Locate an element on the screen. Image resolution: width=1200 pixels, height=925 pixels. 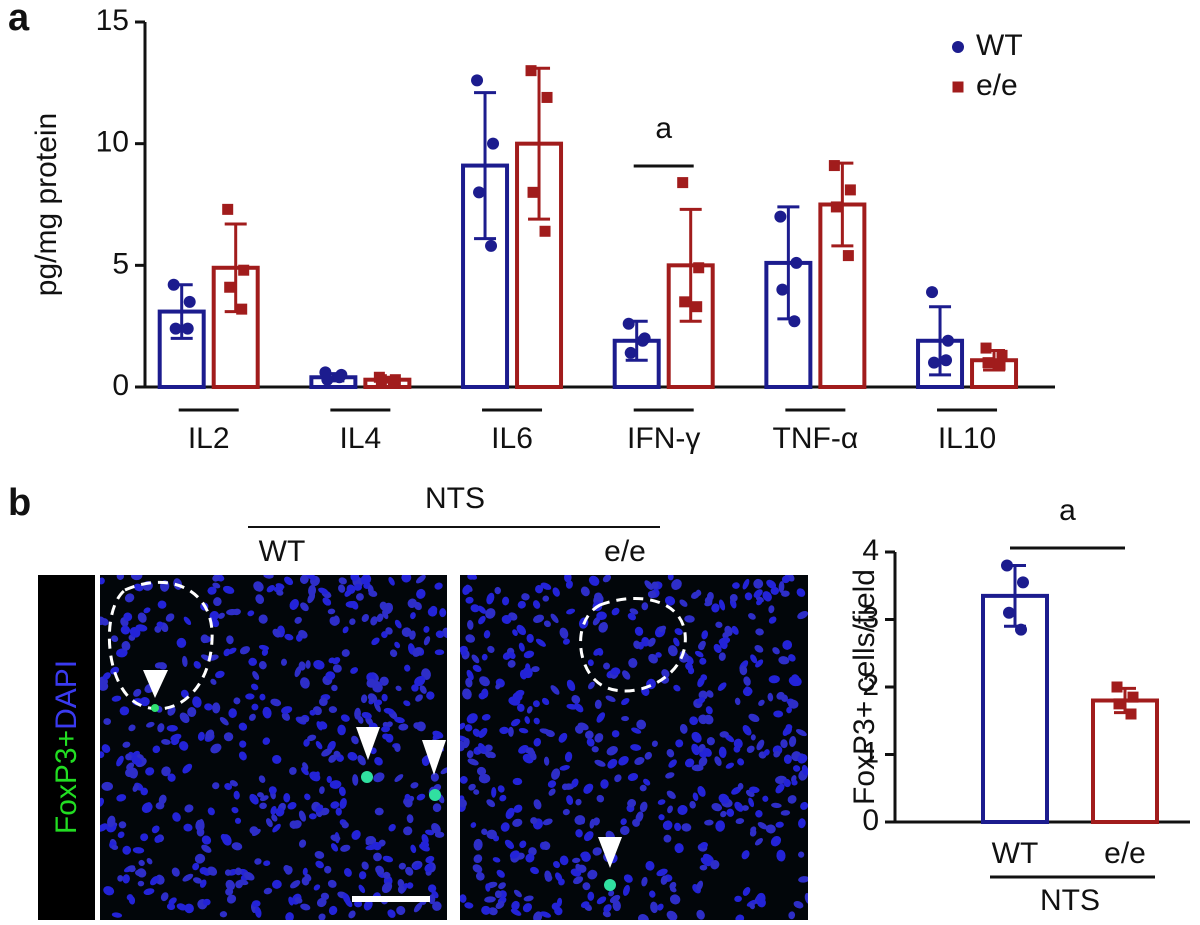
y-tick-label: 1 is located at coordinates (870, 752).